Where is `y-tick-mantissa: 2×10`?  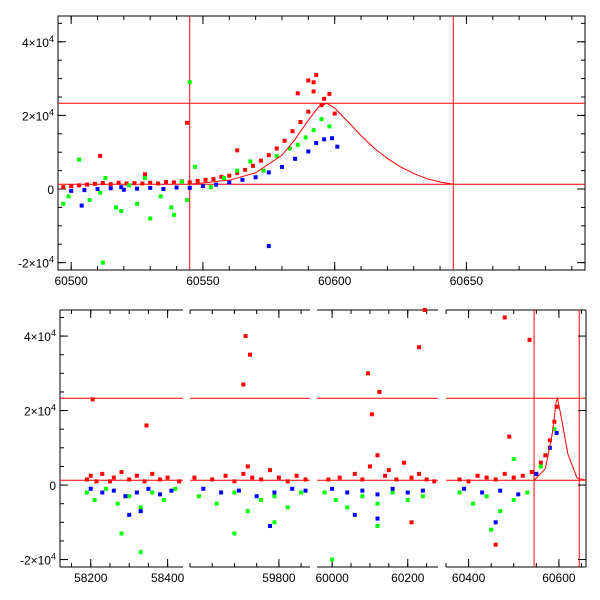
y-tick-mantissa: 2×10 is located at coordinates (35, 116).